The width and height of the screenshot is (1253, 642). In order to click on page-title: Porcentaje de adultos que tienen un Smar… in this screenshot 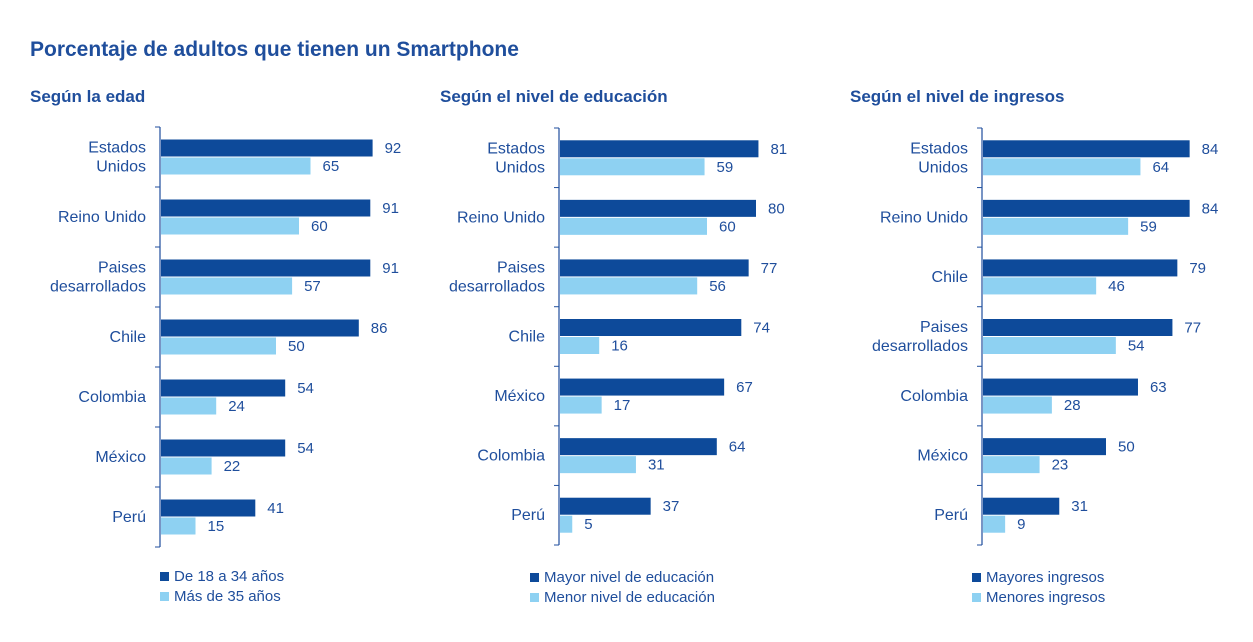, I will do `click(274, 49)`.